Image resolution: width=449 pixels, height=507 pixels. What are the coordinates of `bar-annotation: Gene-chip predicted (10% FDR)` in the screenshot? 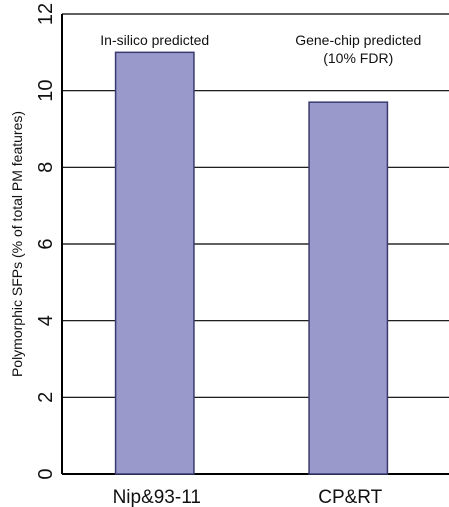 It's located at (358, 49).